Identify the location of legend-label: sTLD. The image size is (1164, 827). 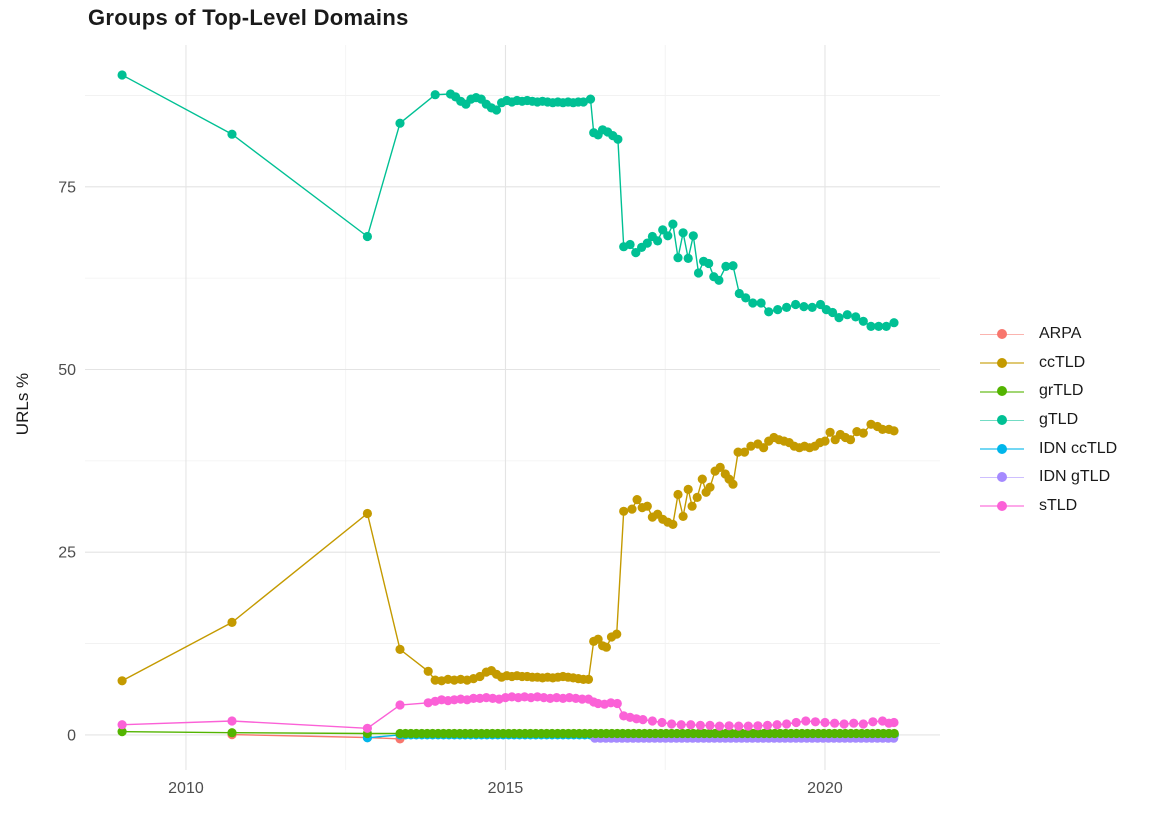
(1058, 505).